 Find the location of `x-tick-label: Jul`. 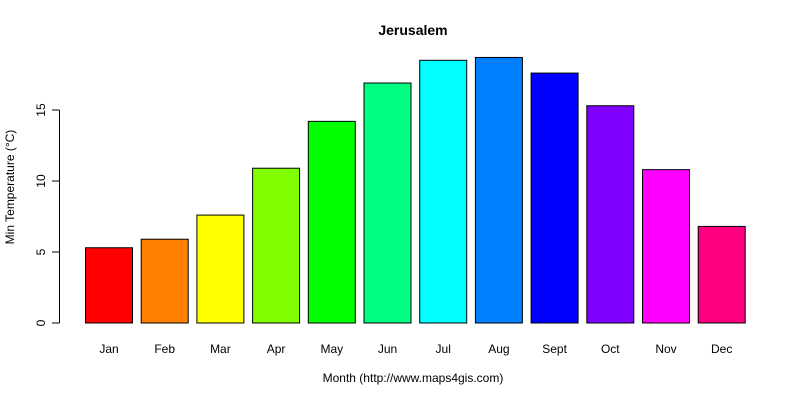

x-tick-label: Jul is located at coordinates (443, 349).